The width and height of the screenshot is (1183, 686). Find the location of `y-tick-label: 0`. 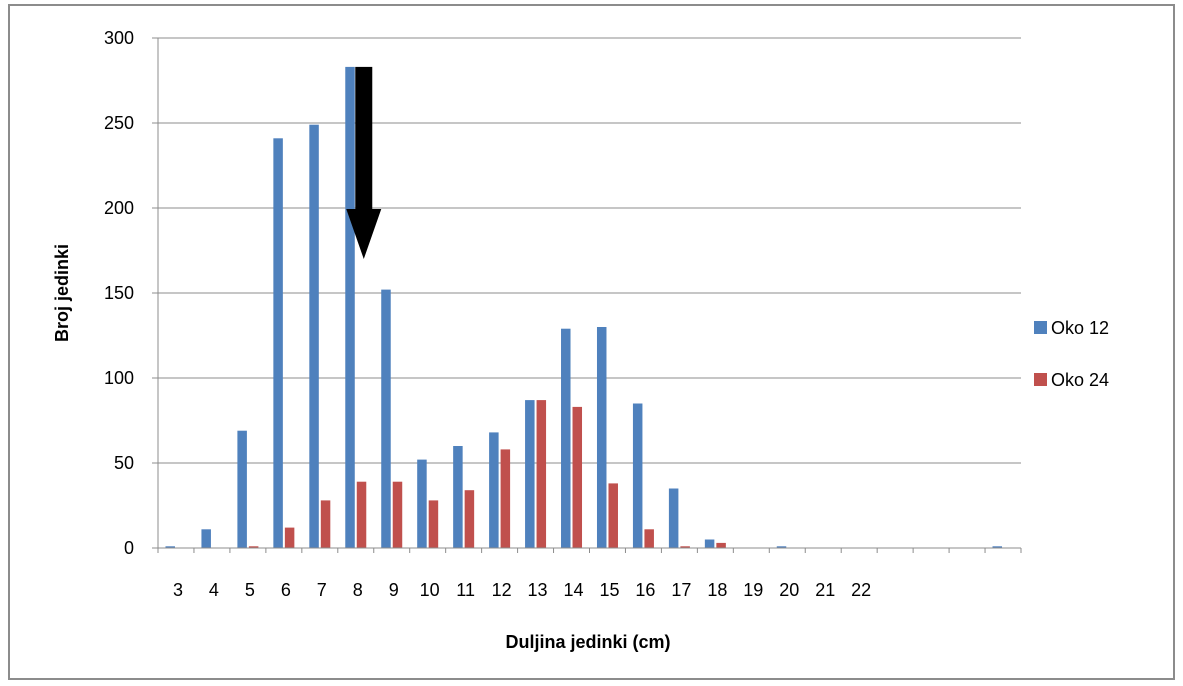

y-tick-label: 0 is located at coordinates (129, 548).